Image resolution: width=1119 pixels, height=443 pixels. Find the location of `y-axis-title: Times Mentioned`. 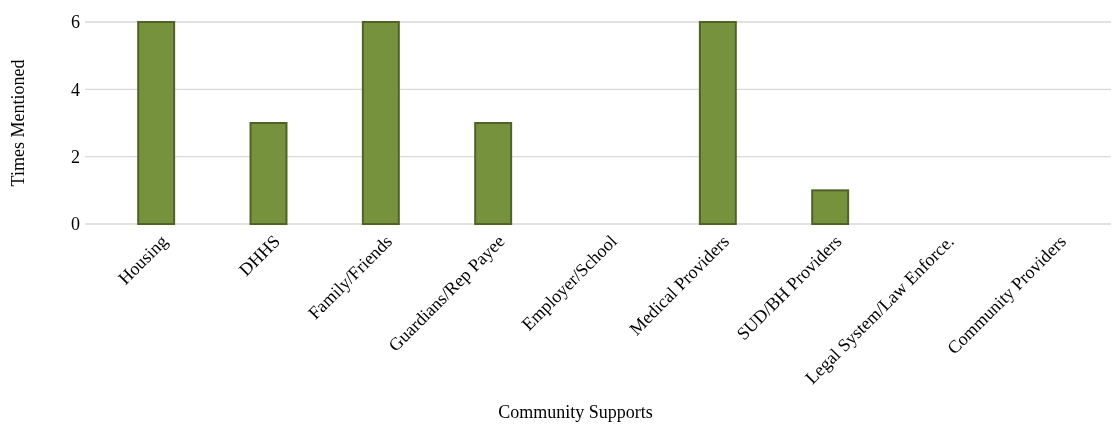

y-axis-title: Times Mentioned is located at coordinates (18, 123).